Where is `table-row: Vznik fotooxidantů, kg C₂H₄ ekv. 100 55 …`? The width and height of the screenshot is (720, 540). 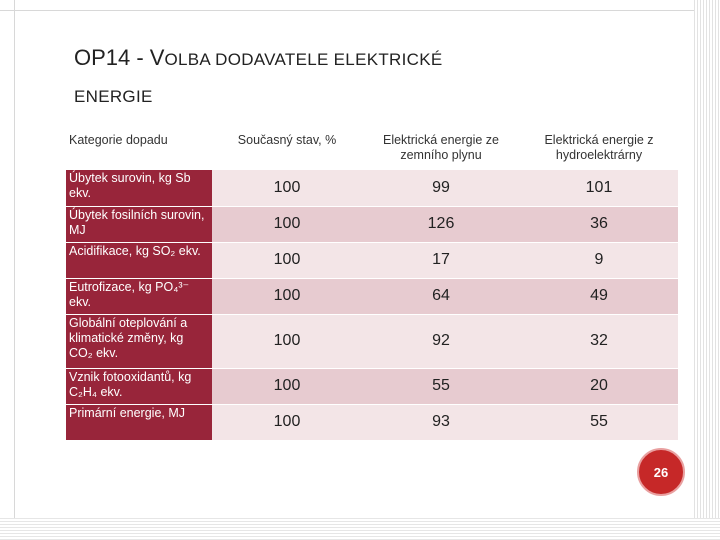 table-row: Vznik fotooxidantů, kg C₂H₄ ekv. 100 55 … is located at coordinates (372, 386).